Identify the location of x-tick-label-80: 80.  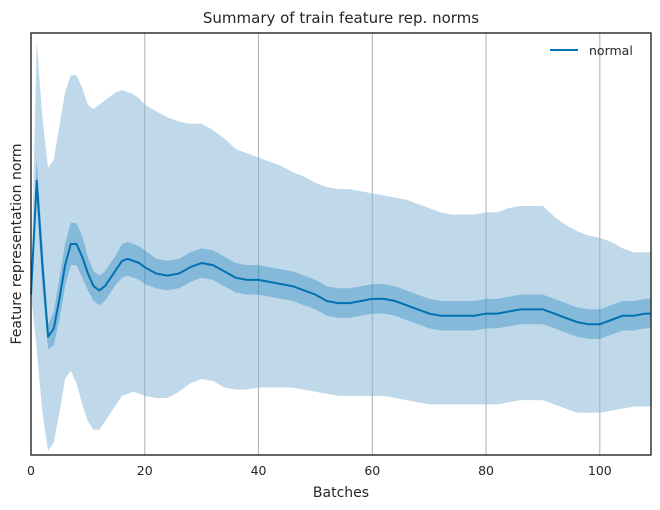
(486, 470).